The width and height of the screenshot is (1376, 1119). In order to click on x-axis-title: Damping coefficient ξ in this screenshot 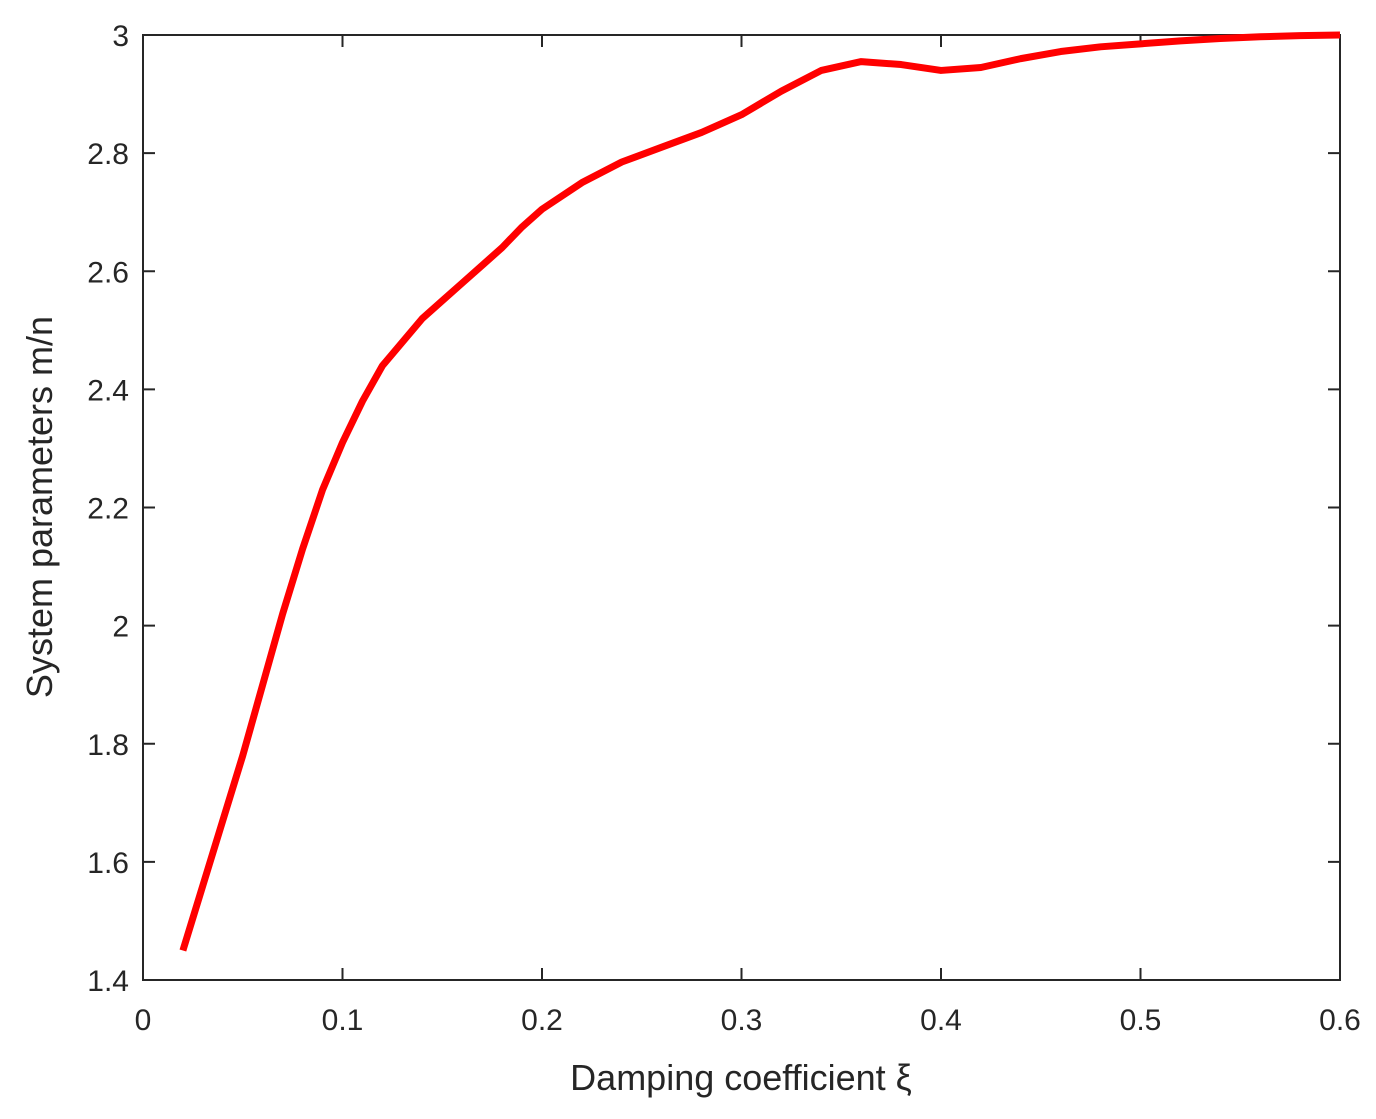, I will do `click(741, 1077)`.